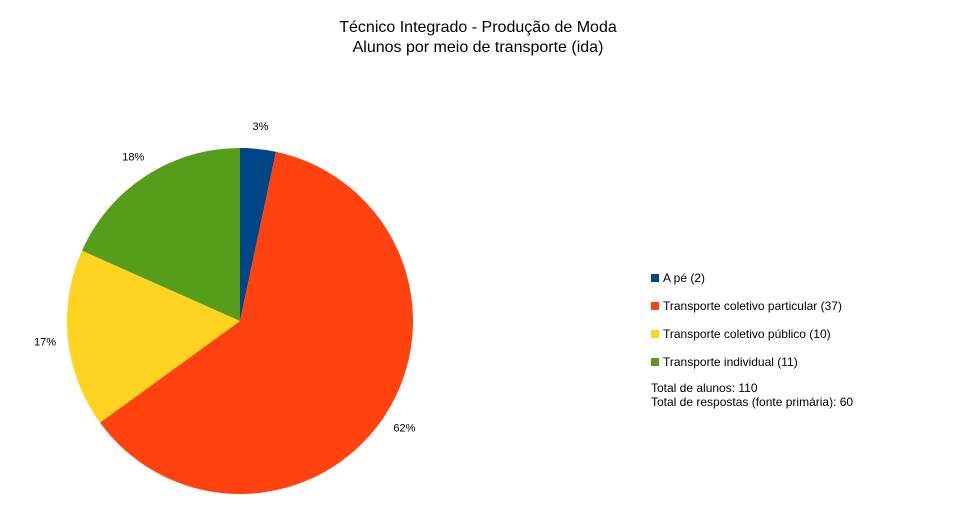  I want to click on legend-label: Transporte coletivo público (10), so click(747, 334).